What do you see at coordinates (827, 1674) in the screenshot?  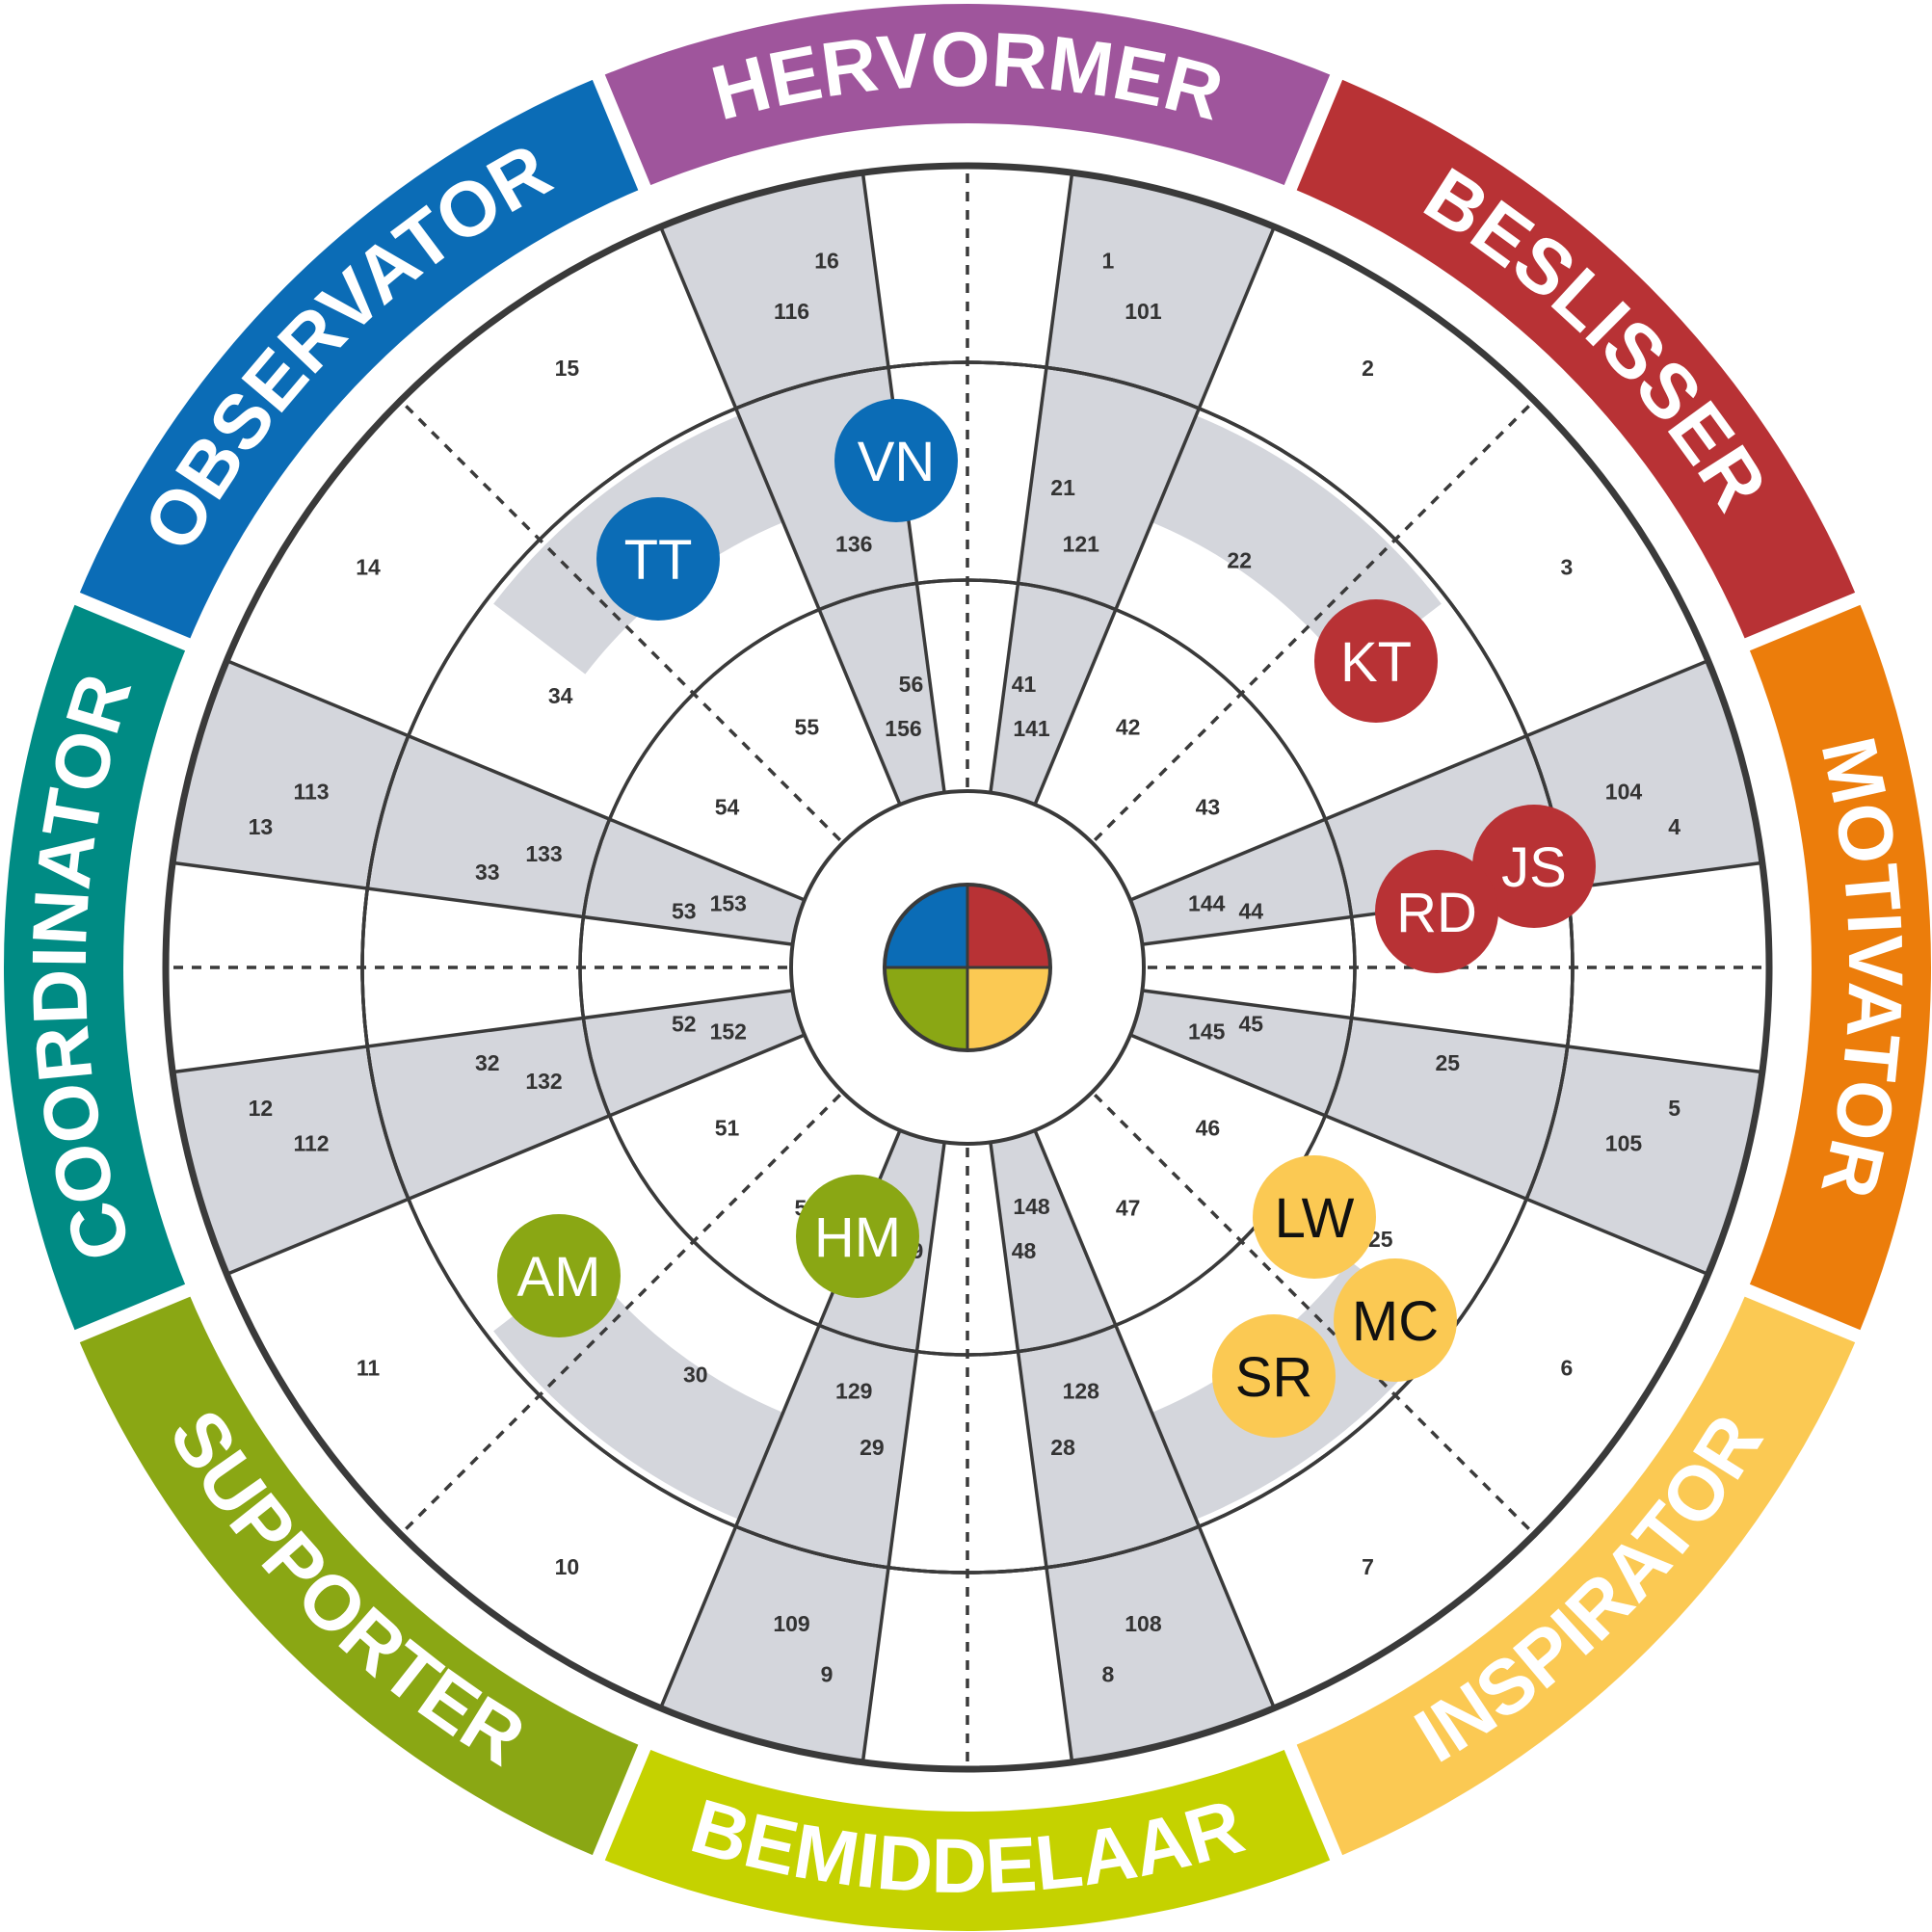 I see `position-number: 9` at bounding box center [827, 1674].